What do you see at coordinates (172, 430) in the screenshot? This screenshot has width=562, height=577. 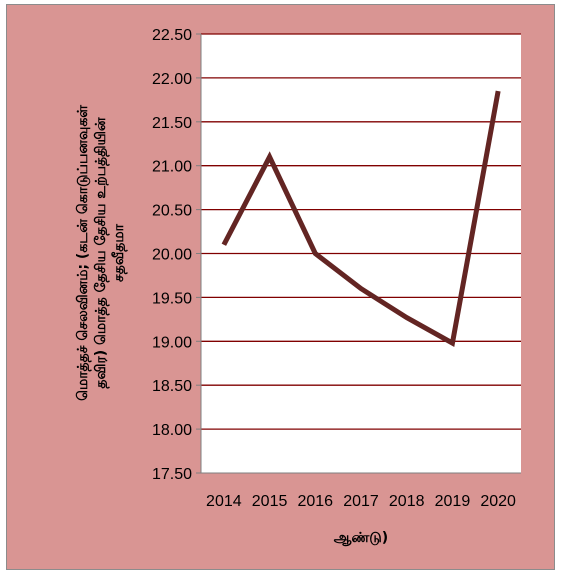 I see `y-tick-label: 18.00` at bounding box center [172, 430].